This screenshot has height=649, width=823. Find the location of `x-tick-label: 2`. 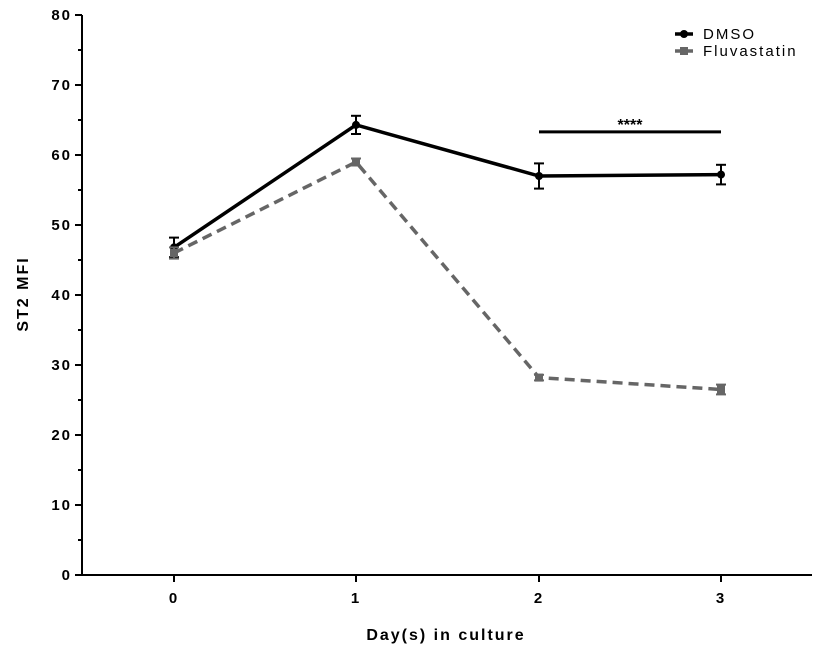

x-tick-label: 2 is located at coordinates (539, 598).